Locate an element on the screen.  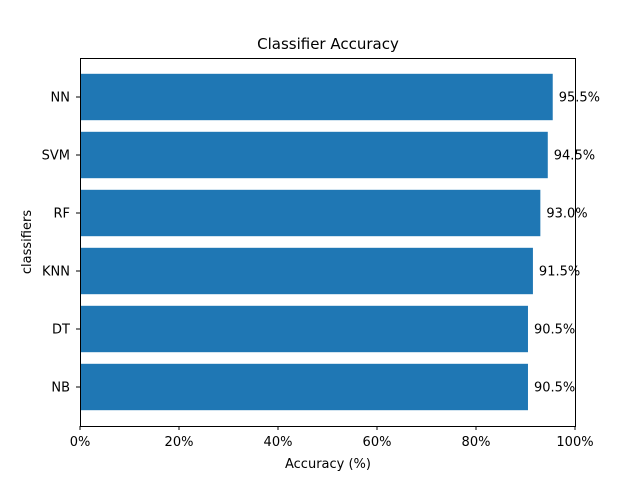
chart-title: Classifier Accuracy is located at coordinates (328, 44).